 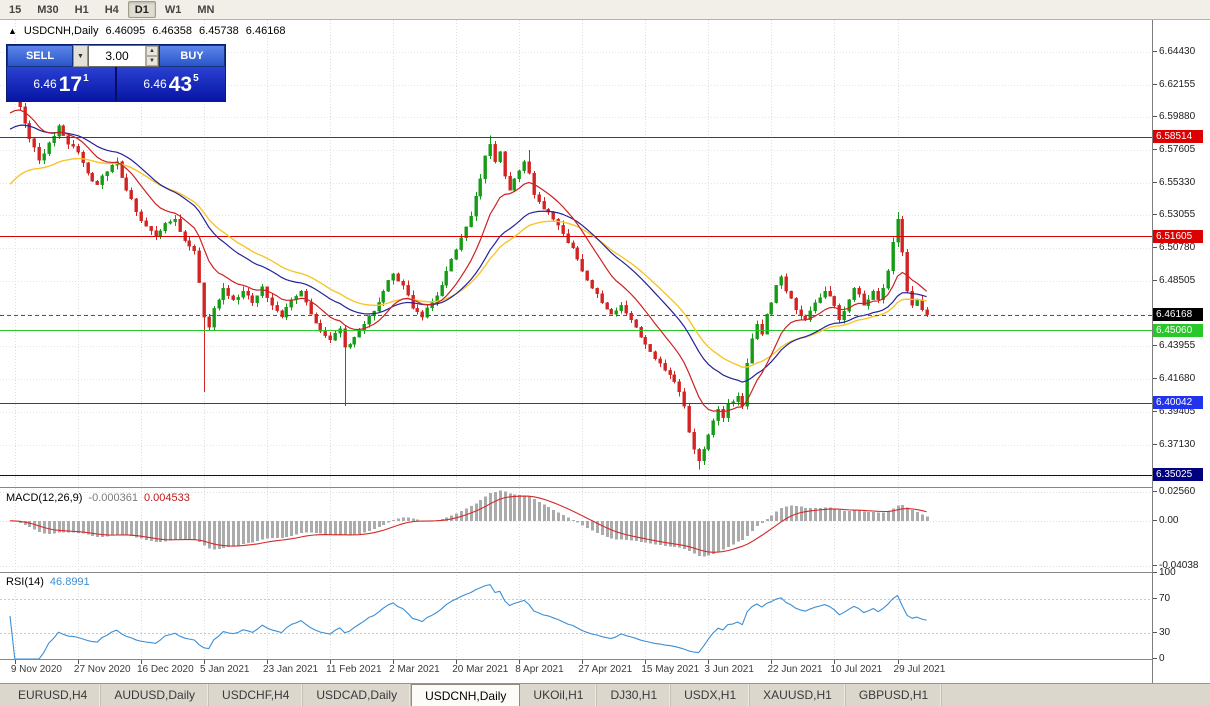 I want to click on one-click-toggle-icon: ▲, so click(x=12, y=31).